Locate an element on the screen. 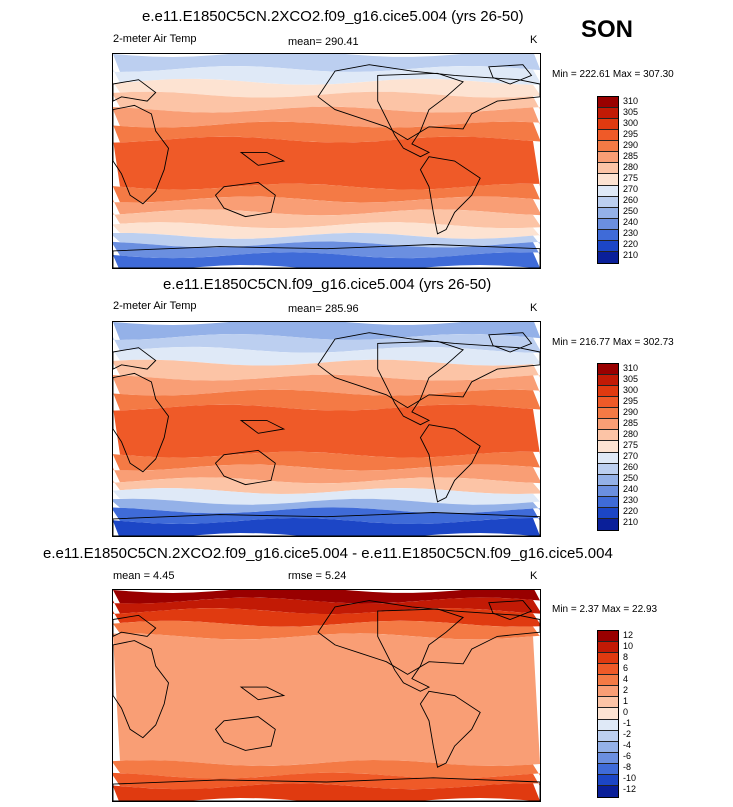 The height and width of the screenshot is (807, 733). panel-1-mean: mean= 290.41 is located at coordinates (323, 42).